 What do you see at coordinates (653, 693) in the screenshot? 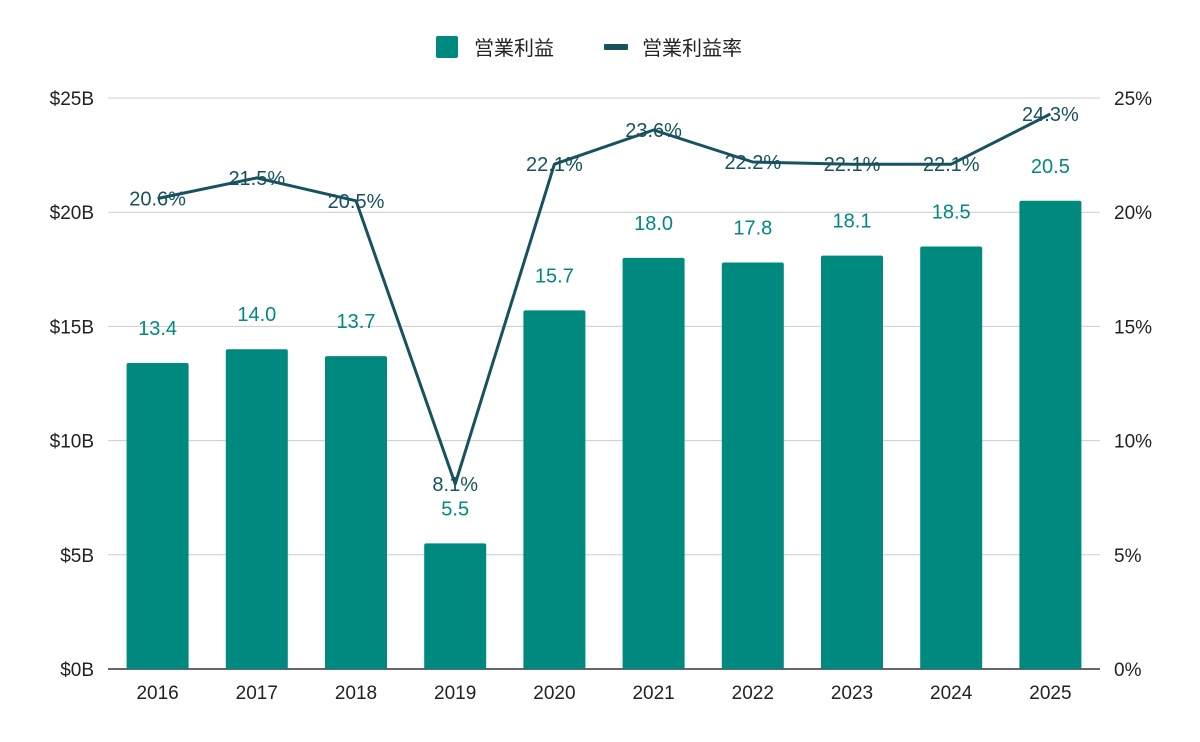
I see `x-tick-label: 2021` at bounding box center [653, 693].